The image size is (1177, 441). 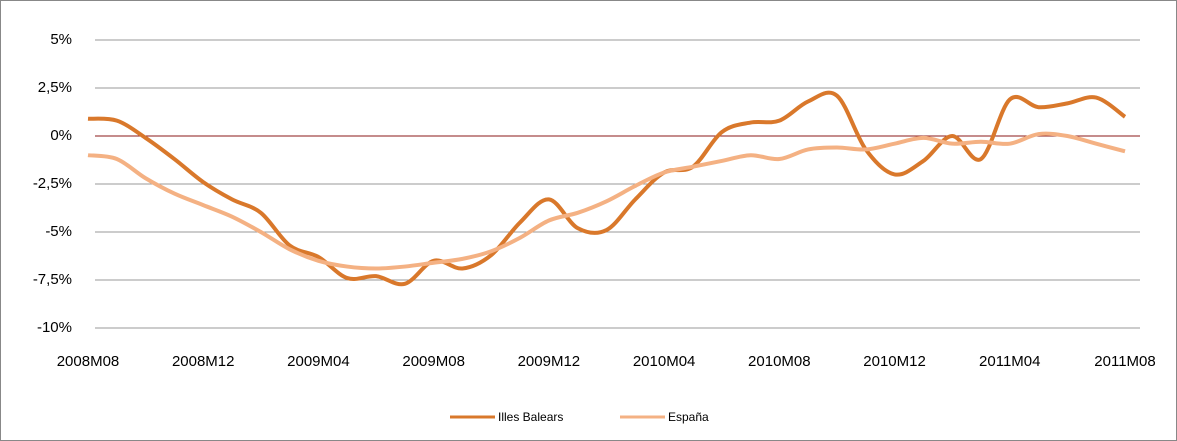 What do you see at coordinates (433, 361) in the screenshot?
I see `x-tick-label: 2009M08` at bounding box center [433, 361].